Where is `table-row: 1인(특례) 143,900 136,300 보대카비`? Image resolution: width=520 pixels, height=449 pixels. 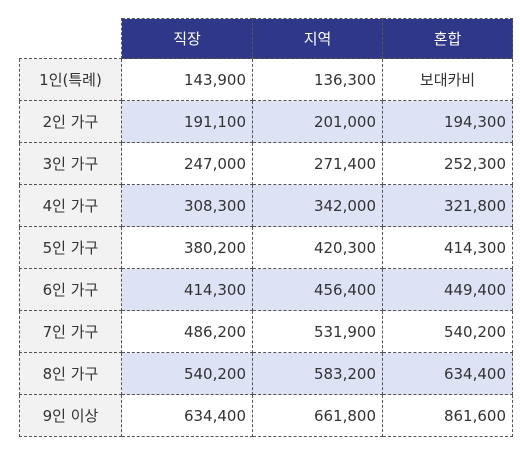 table-row: 1인(특례) 143,900 136,300 보대카비 is located at coordinates (266, 79).